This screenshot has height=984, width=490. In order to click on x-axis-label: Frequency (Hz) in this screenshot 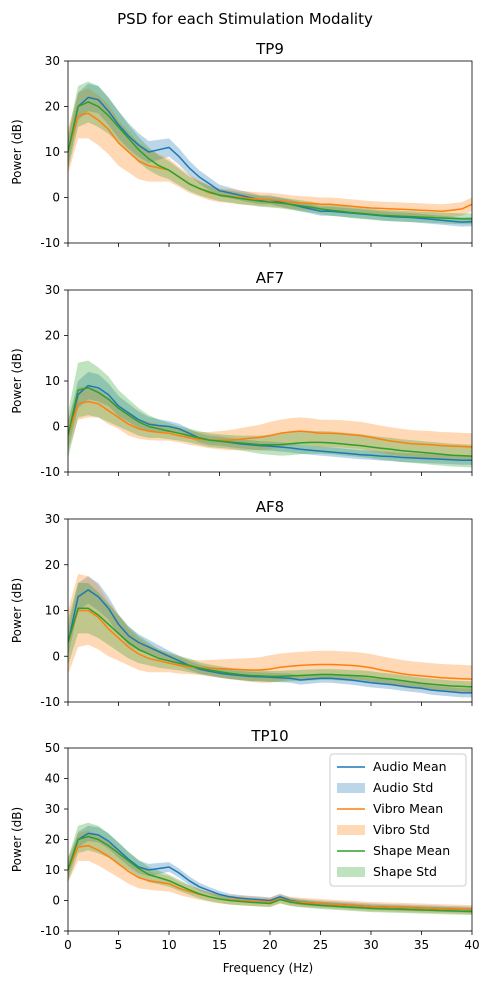, I will do `click(268, 968)`.